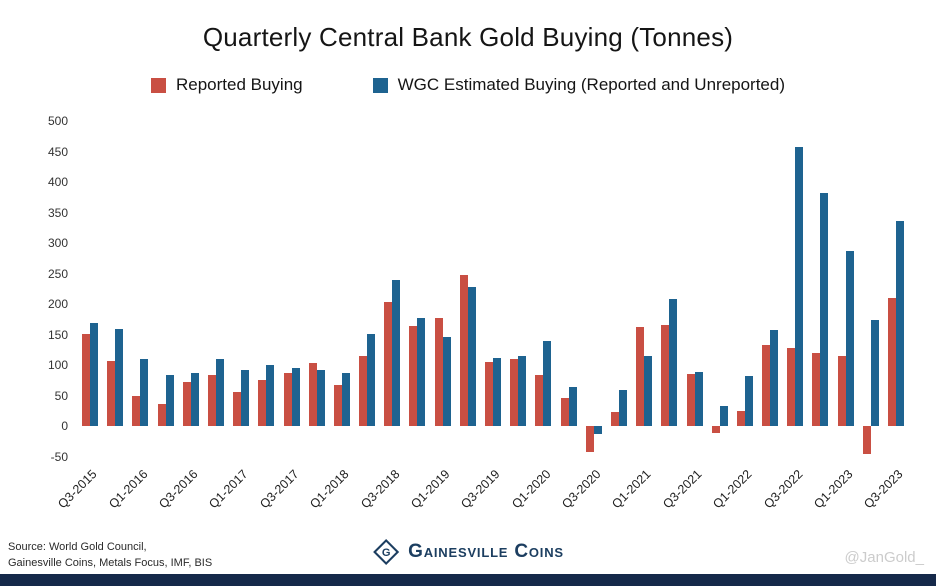  I want to click on bar-group: Q3-2017, so click(279, 316).